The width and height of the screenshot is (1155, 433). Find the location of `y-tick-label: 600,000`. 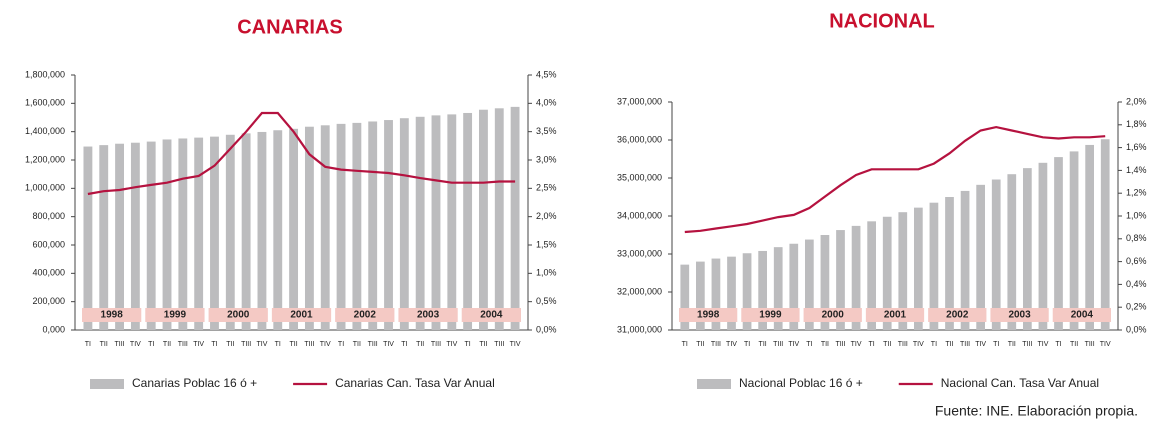

y-tick-label: 600,000 is located at coordinates (48, 244).